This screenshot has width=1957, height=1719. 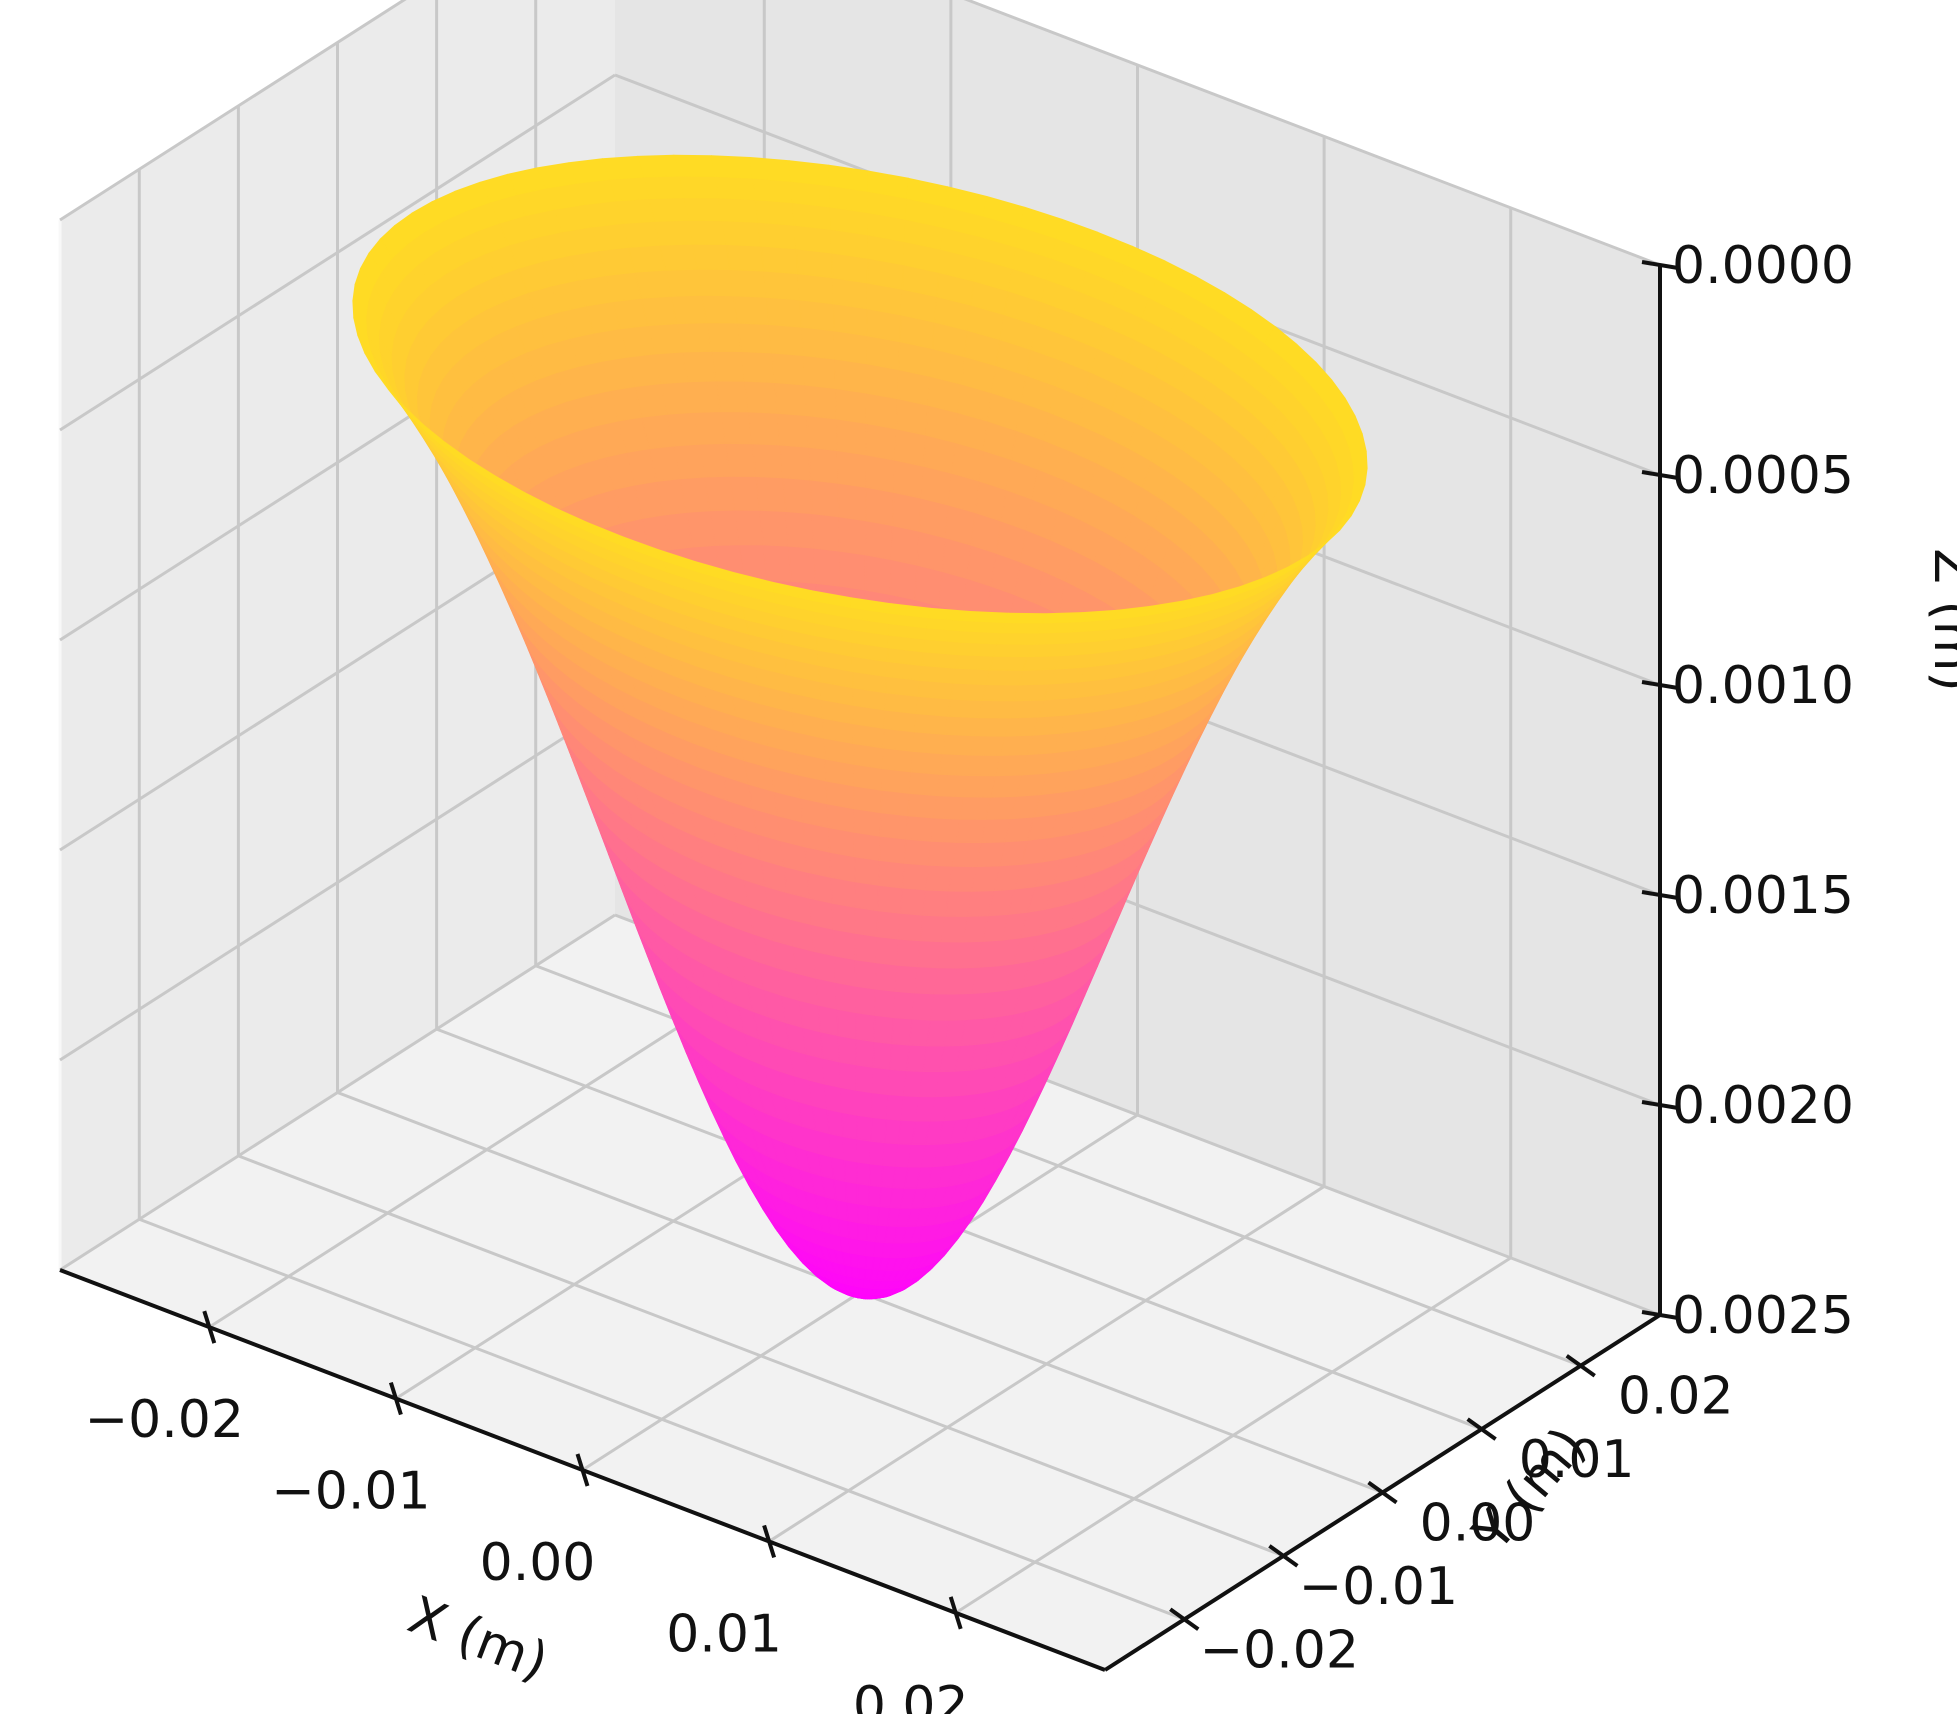 What do you see at coordinates (477, 1638) in the screenshot?
I see `x-axis-label: X (m)` at bounding box center [477, 1638].